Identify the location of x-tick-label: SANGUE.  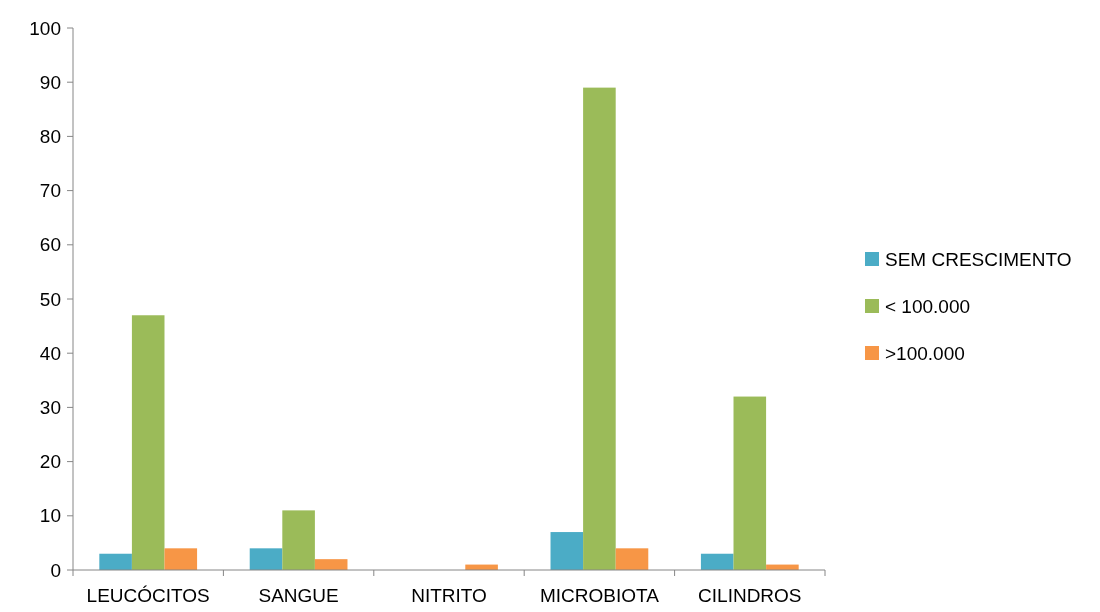
(298, 595).